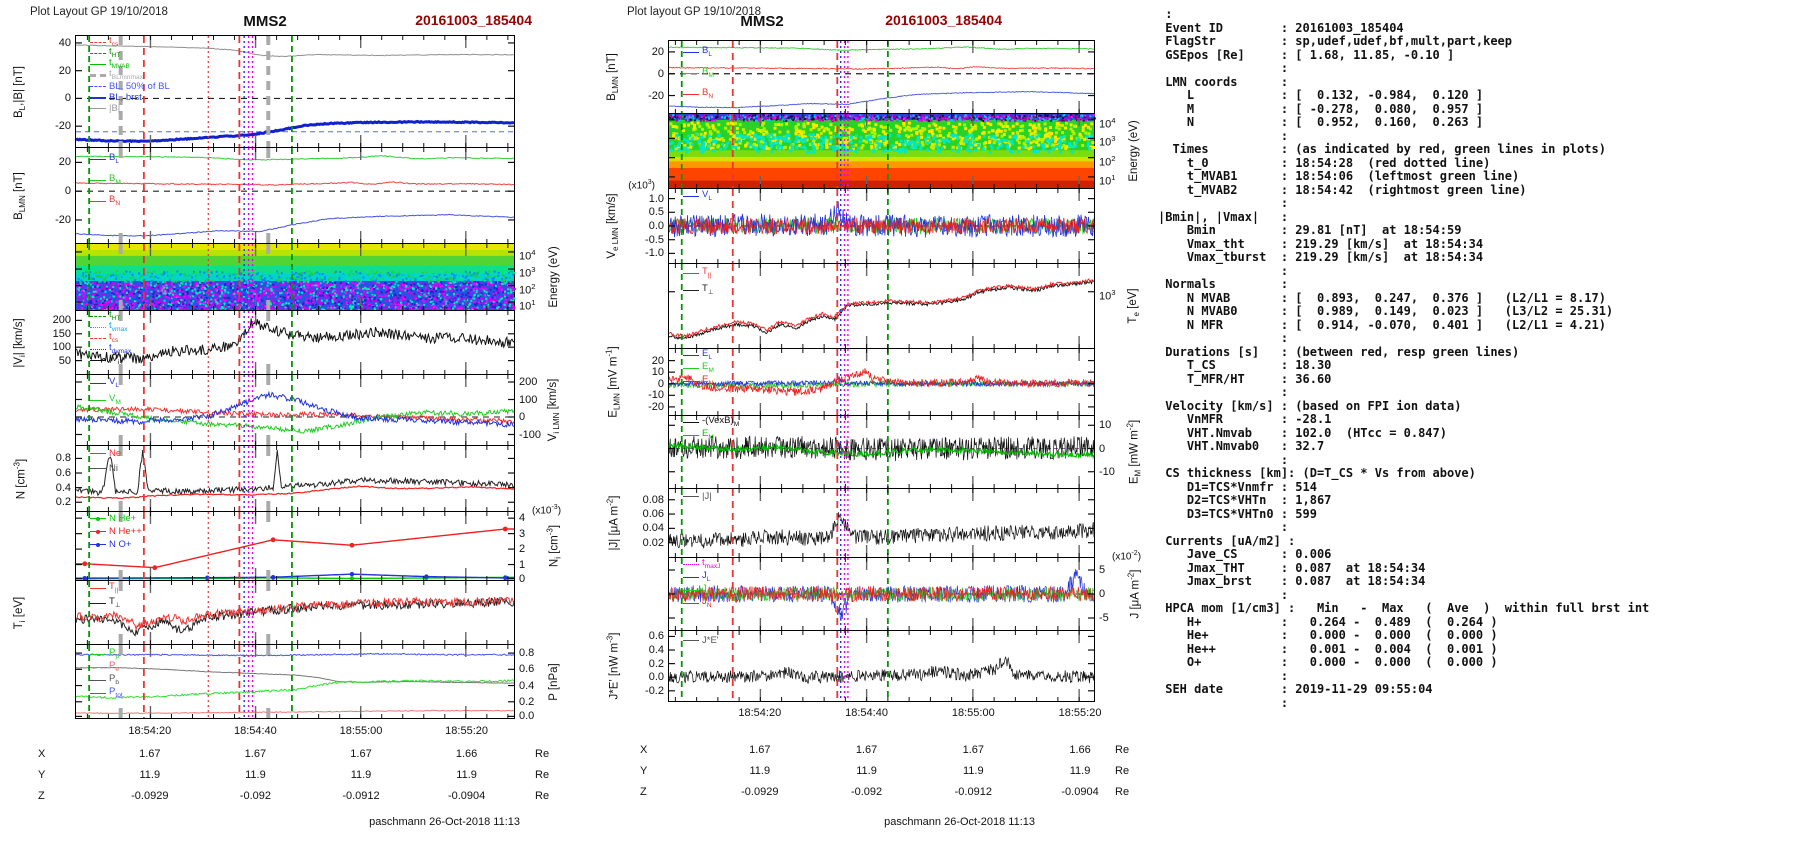 This screenshot has width=1804, height=841. Describe the element at coordinates (1328, 648) in the screenshot. I see `info-line: He++ : 0.001 - 0.004 ( 0.001 )` at that location.